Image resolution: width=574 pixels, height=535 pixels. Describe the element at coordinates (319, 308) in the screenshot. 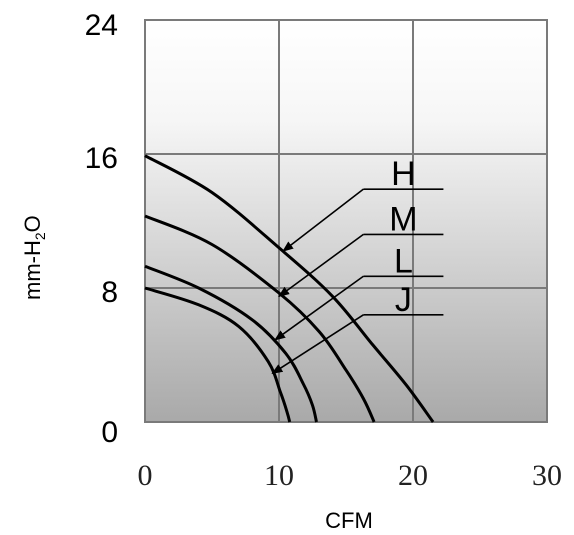

I see `leader-arrow-l` at that location.